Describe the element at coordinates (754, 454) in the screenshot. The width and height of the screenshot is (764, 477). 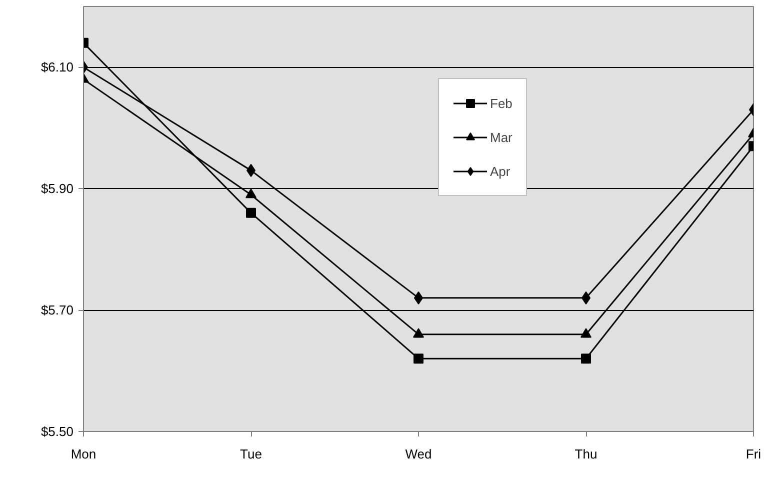
I see `x-tick-label: Fri` at that location.